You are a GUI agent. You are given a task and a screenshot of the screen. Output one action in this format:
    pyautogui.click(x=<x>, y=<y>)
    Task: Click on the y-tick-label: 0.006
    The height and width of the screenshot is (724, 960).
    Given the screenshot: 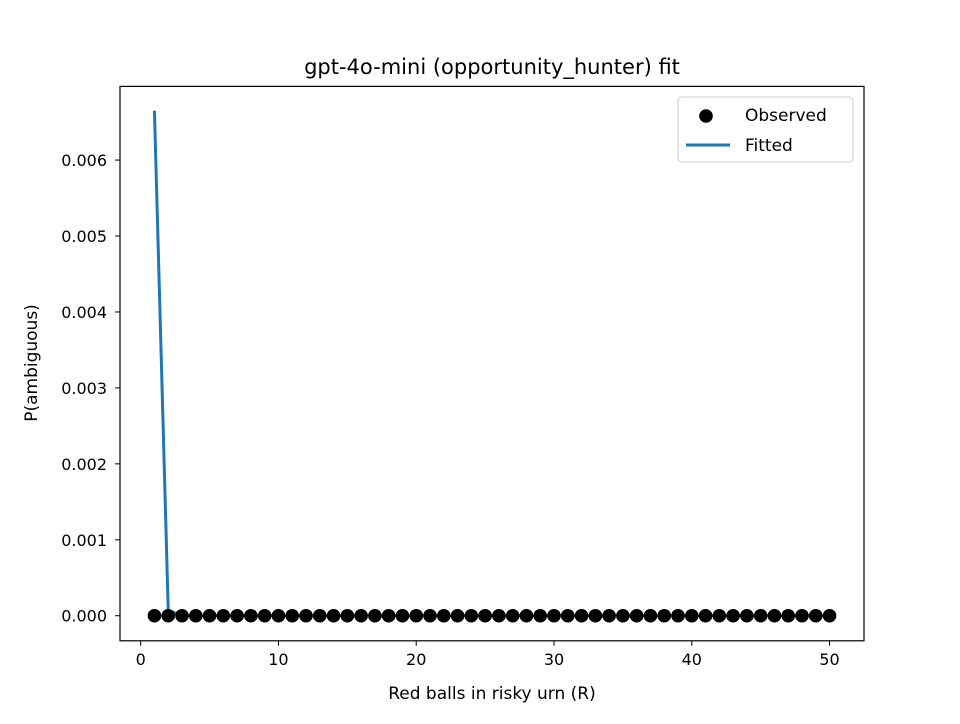 What is the action you would take?
    pyautogui.click(x=84, y=160)
    